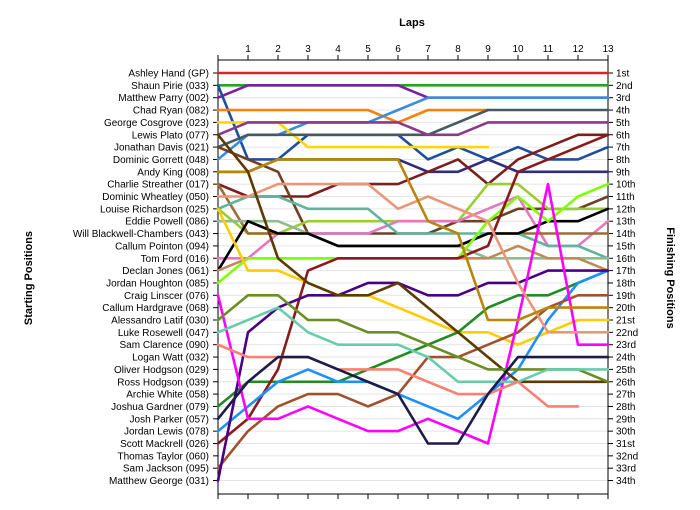  What do you see at coordinates (625, 481) in the screenshot?
I see `finishing-position-label: 34th` at bounding box center [625, 481].